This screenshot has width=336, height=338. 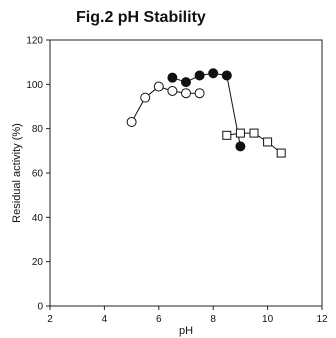 What do you see at coordinates (38, 218) in the screenshot?
I see `y-tick-label: 40` at bounding box center [38, 218].